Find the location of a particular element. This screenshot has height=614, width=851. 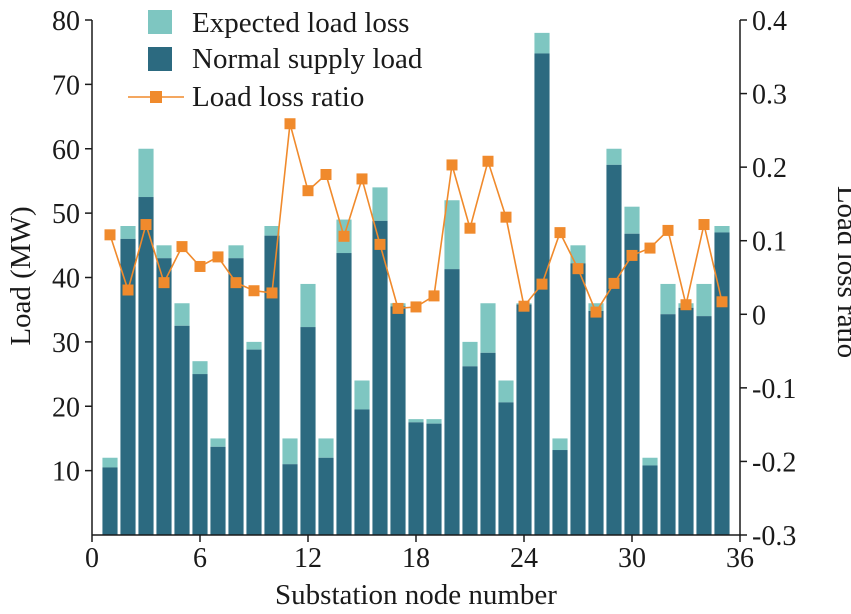

legend-marker-load-loss-ratio is located at coordinates (156, 97).